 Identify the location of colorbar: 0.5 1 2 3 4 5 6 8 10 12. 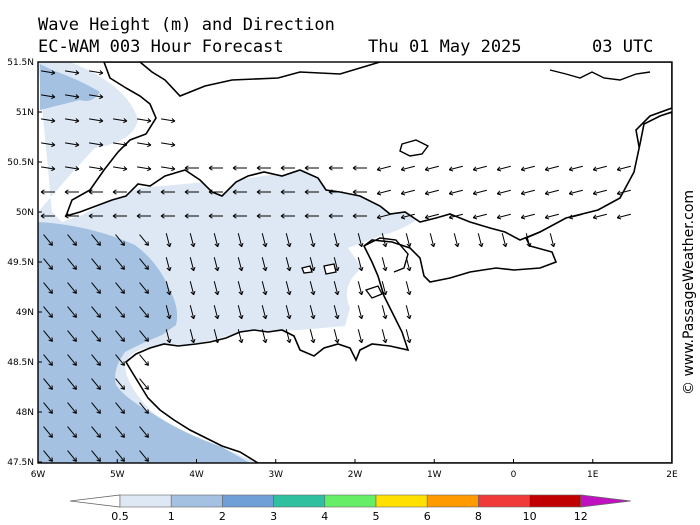
(350, 508).